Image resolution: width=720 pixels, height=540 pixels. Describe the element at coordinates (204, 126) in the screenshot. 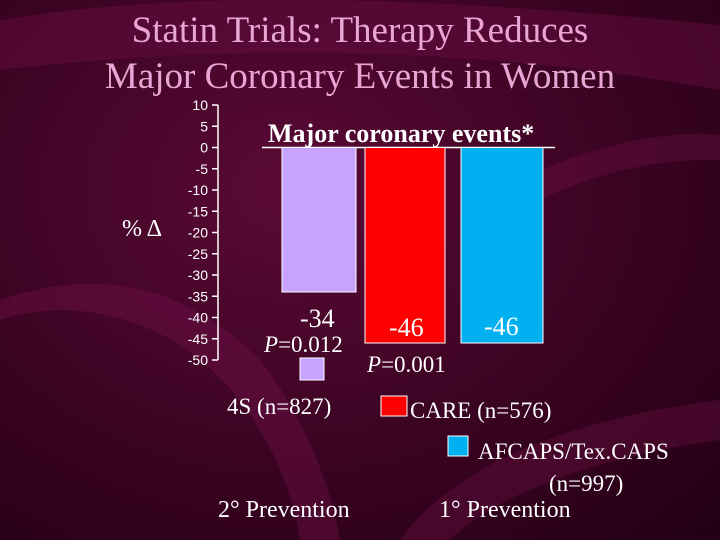

I see `y-tick-label: 5` at that location.